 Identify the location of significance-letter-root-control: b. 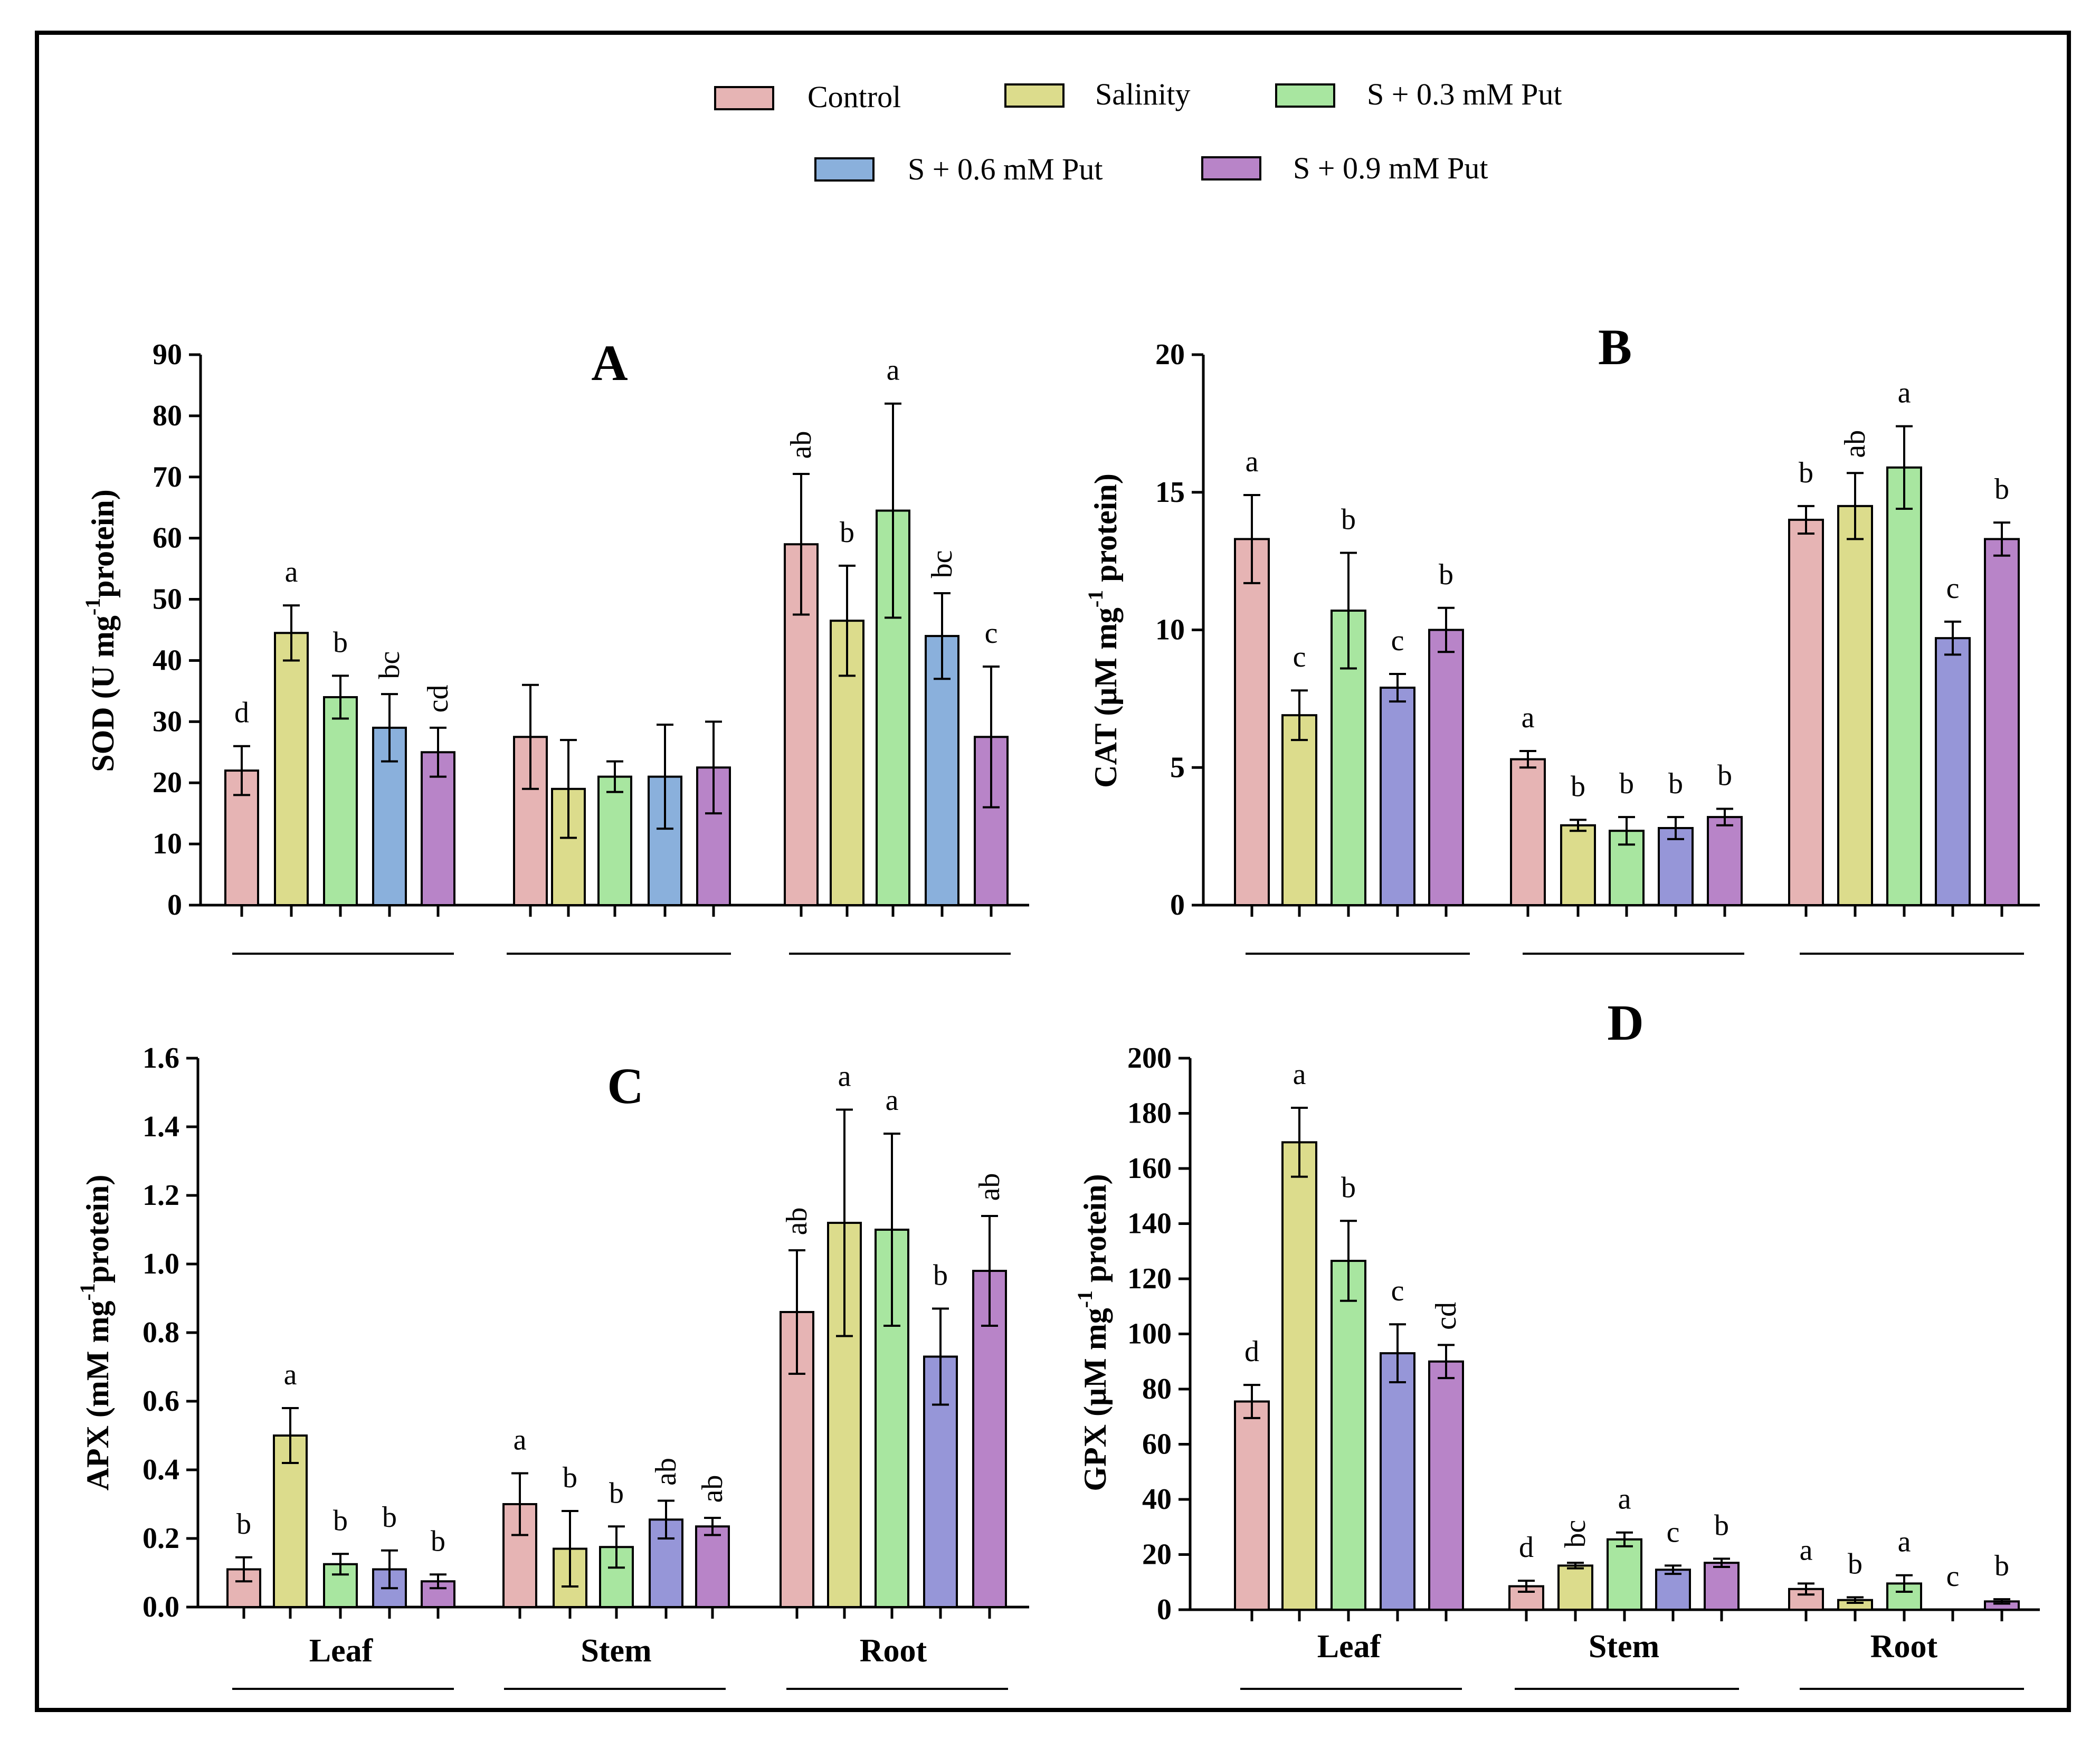
(1806, 473).